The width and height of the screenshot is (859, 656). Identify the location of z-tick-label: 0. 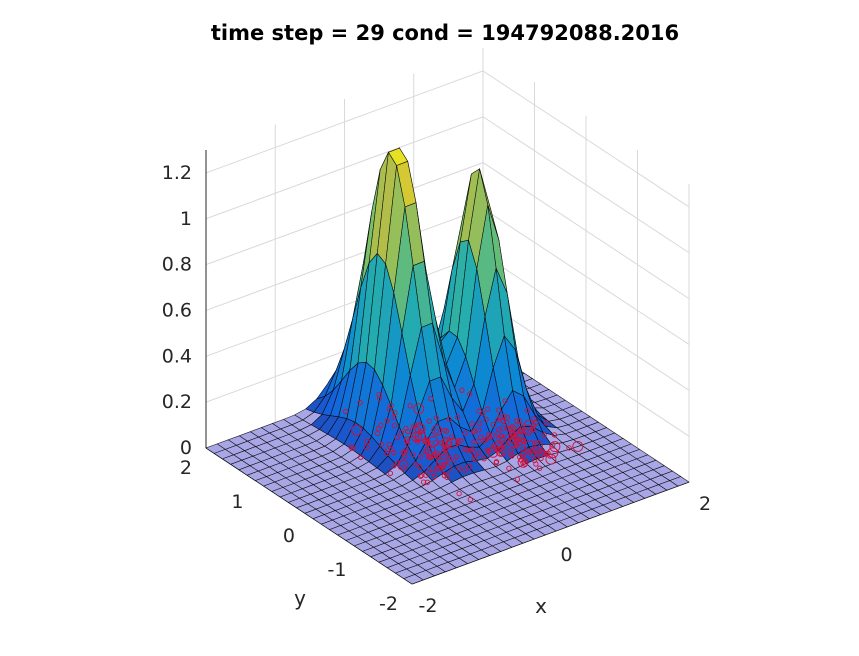
(186, 448).